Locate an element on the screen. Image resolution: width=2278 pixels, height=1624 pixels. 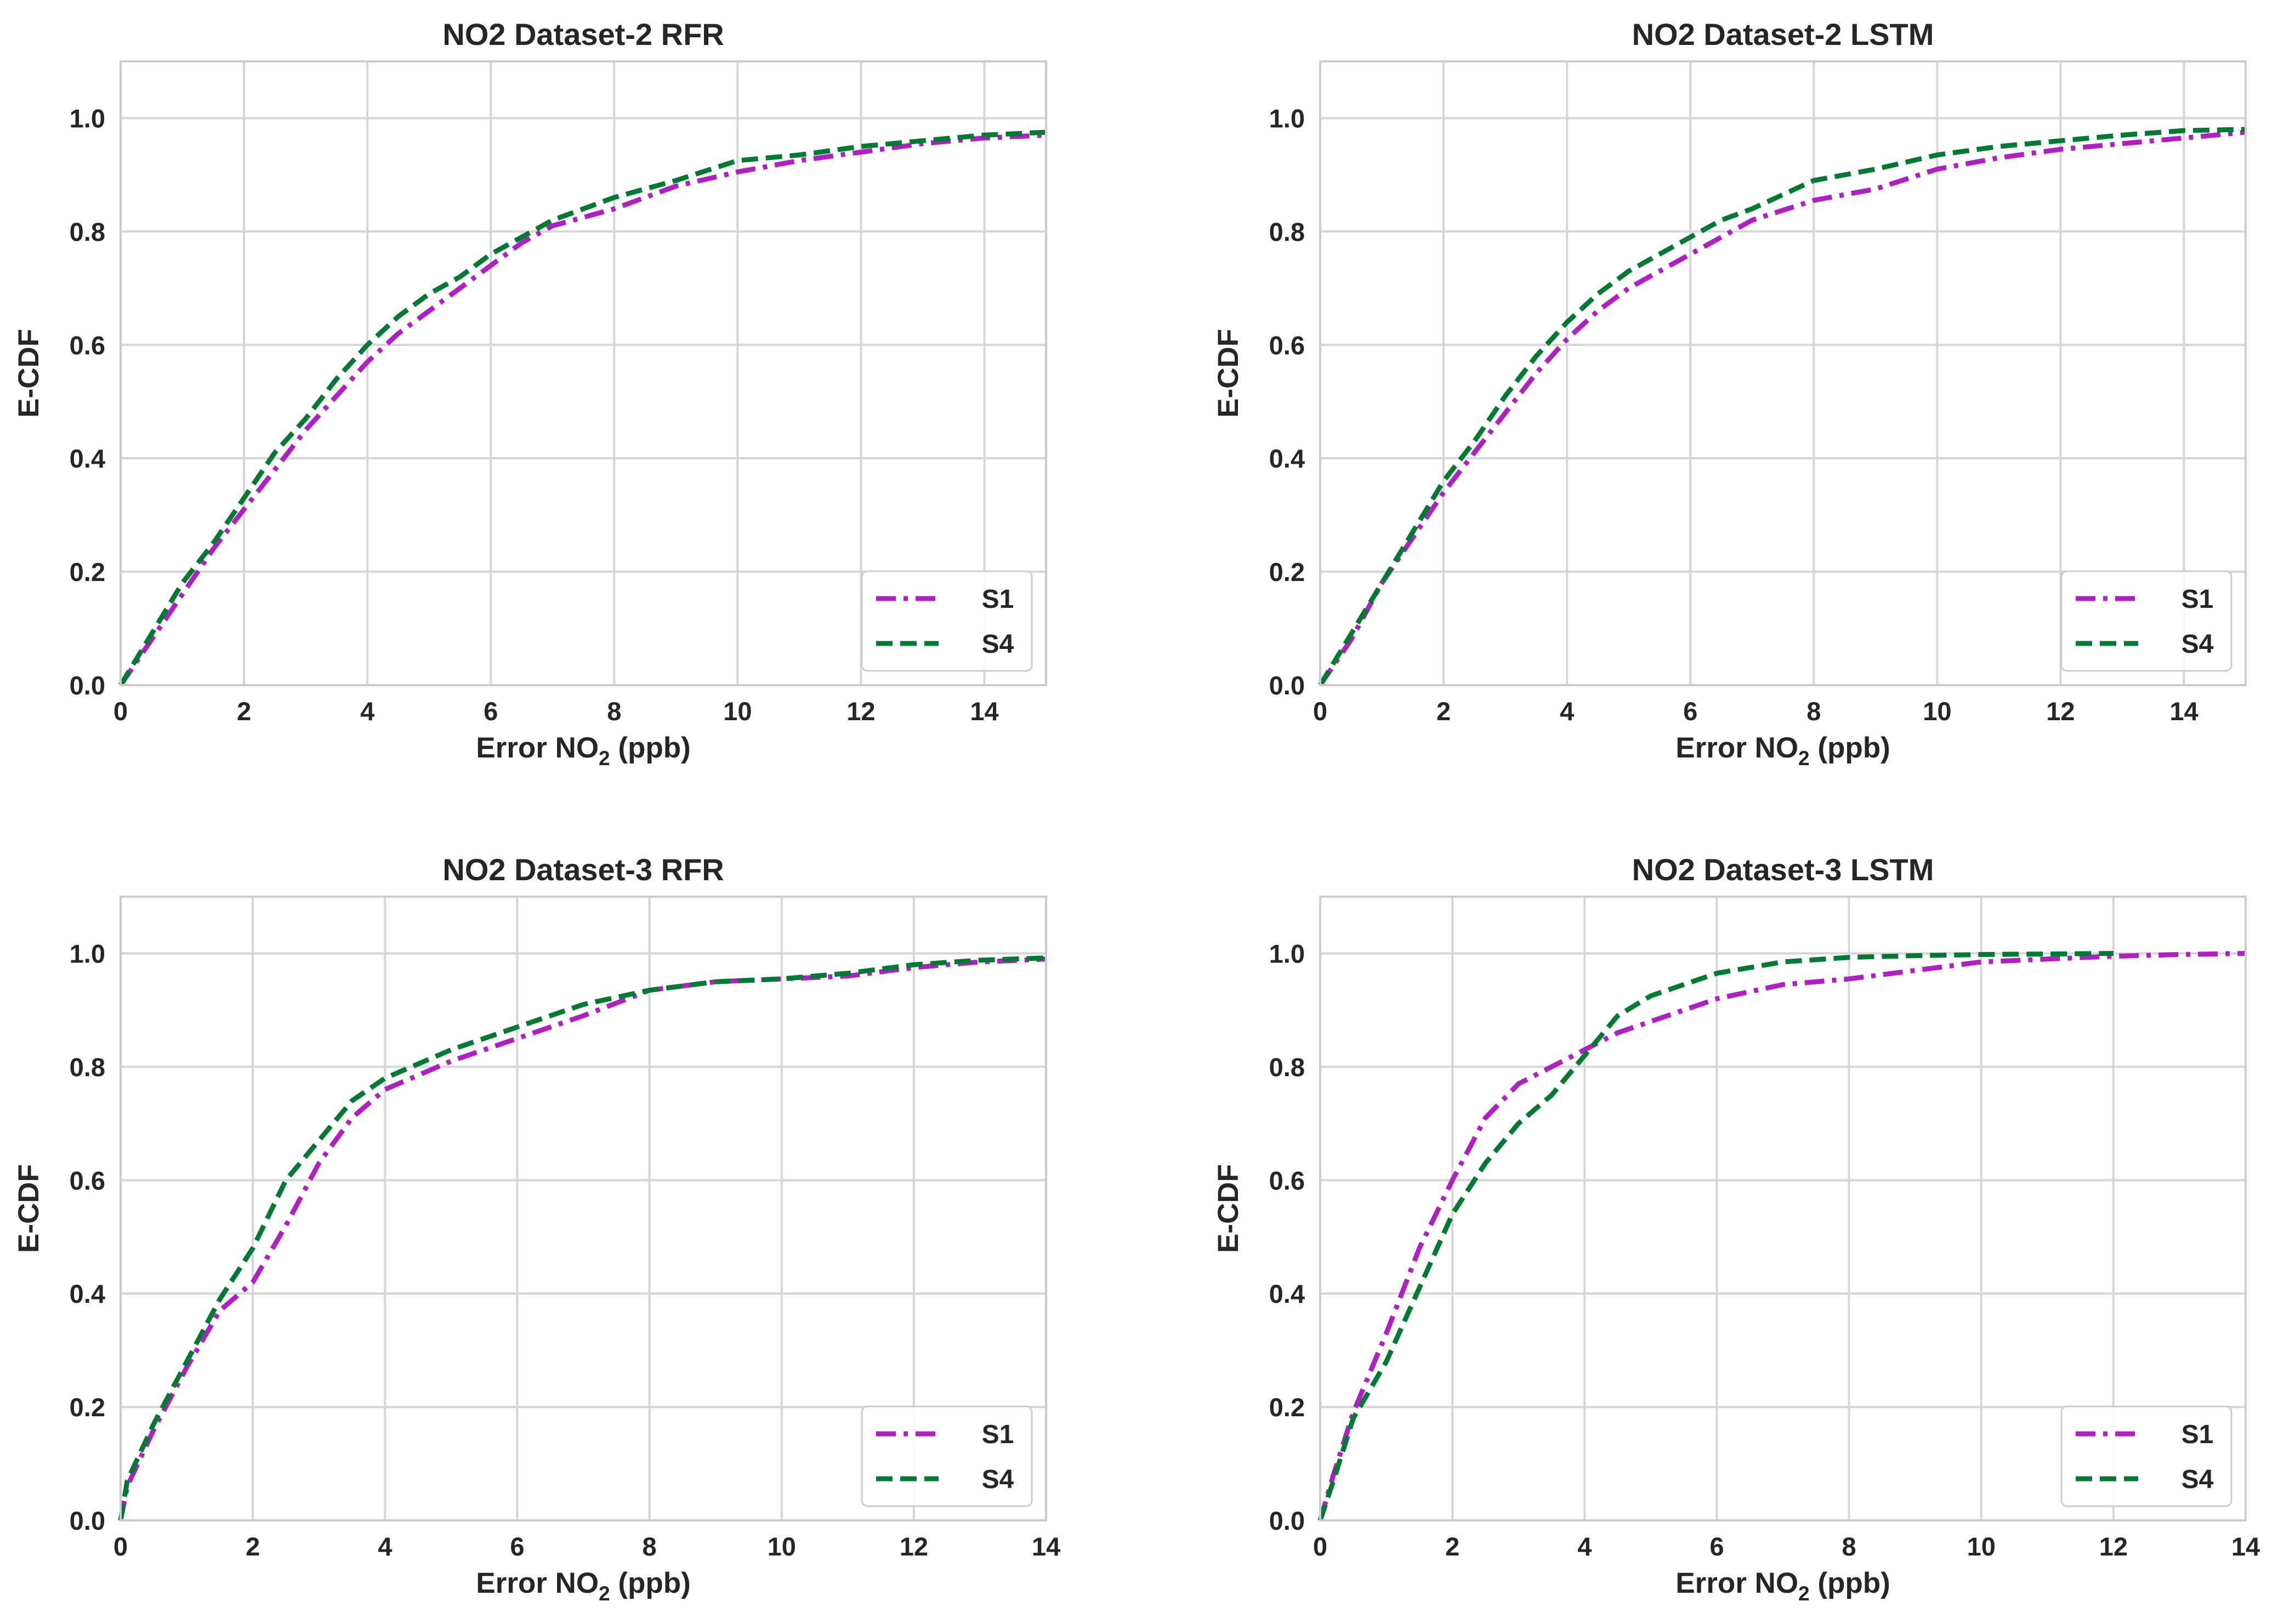
chart-title: NO2 Dataset-2 LSTM is located at coordinates (1783, 34).